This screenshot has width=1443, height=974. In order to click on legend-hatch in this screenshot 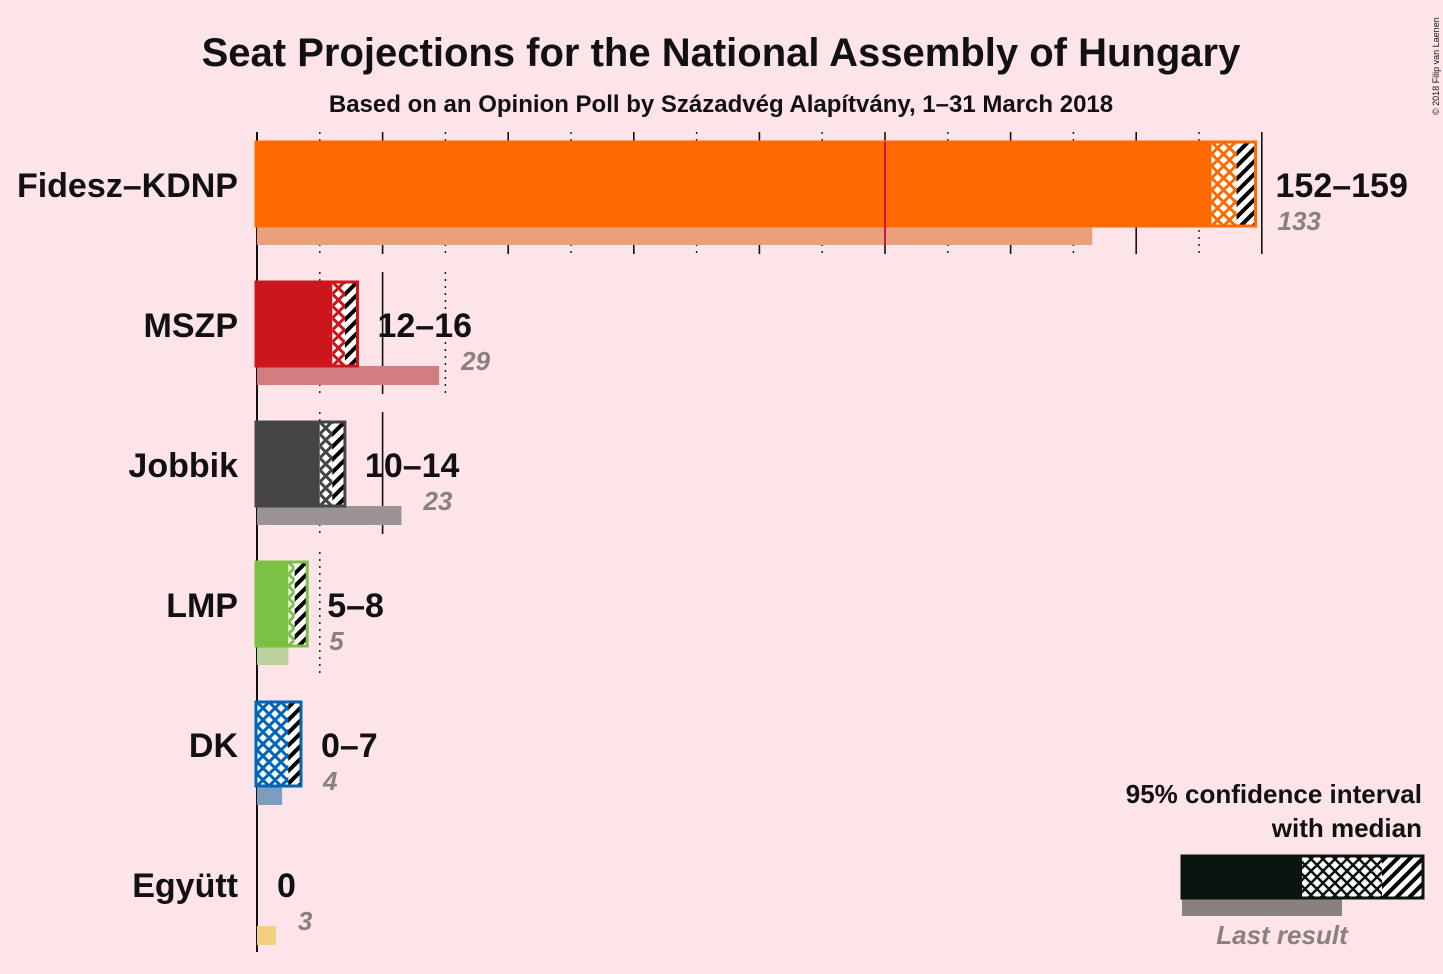, I will do `click(1402, 877)`.